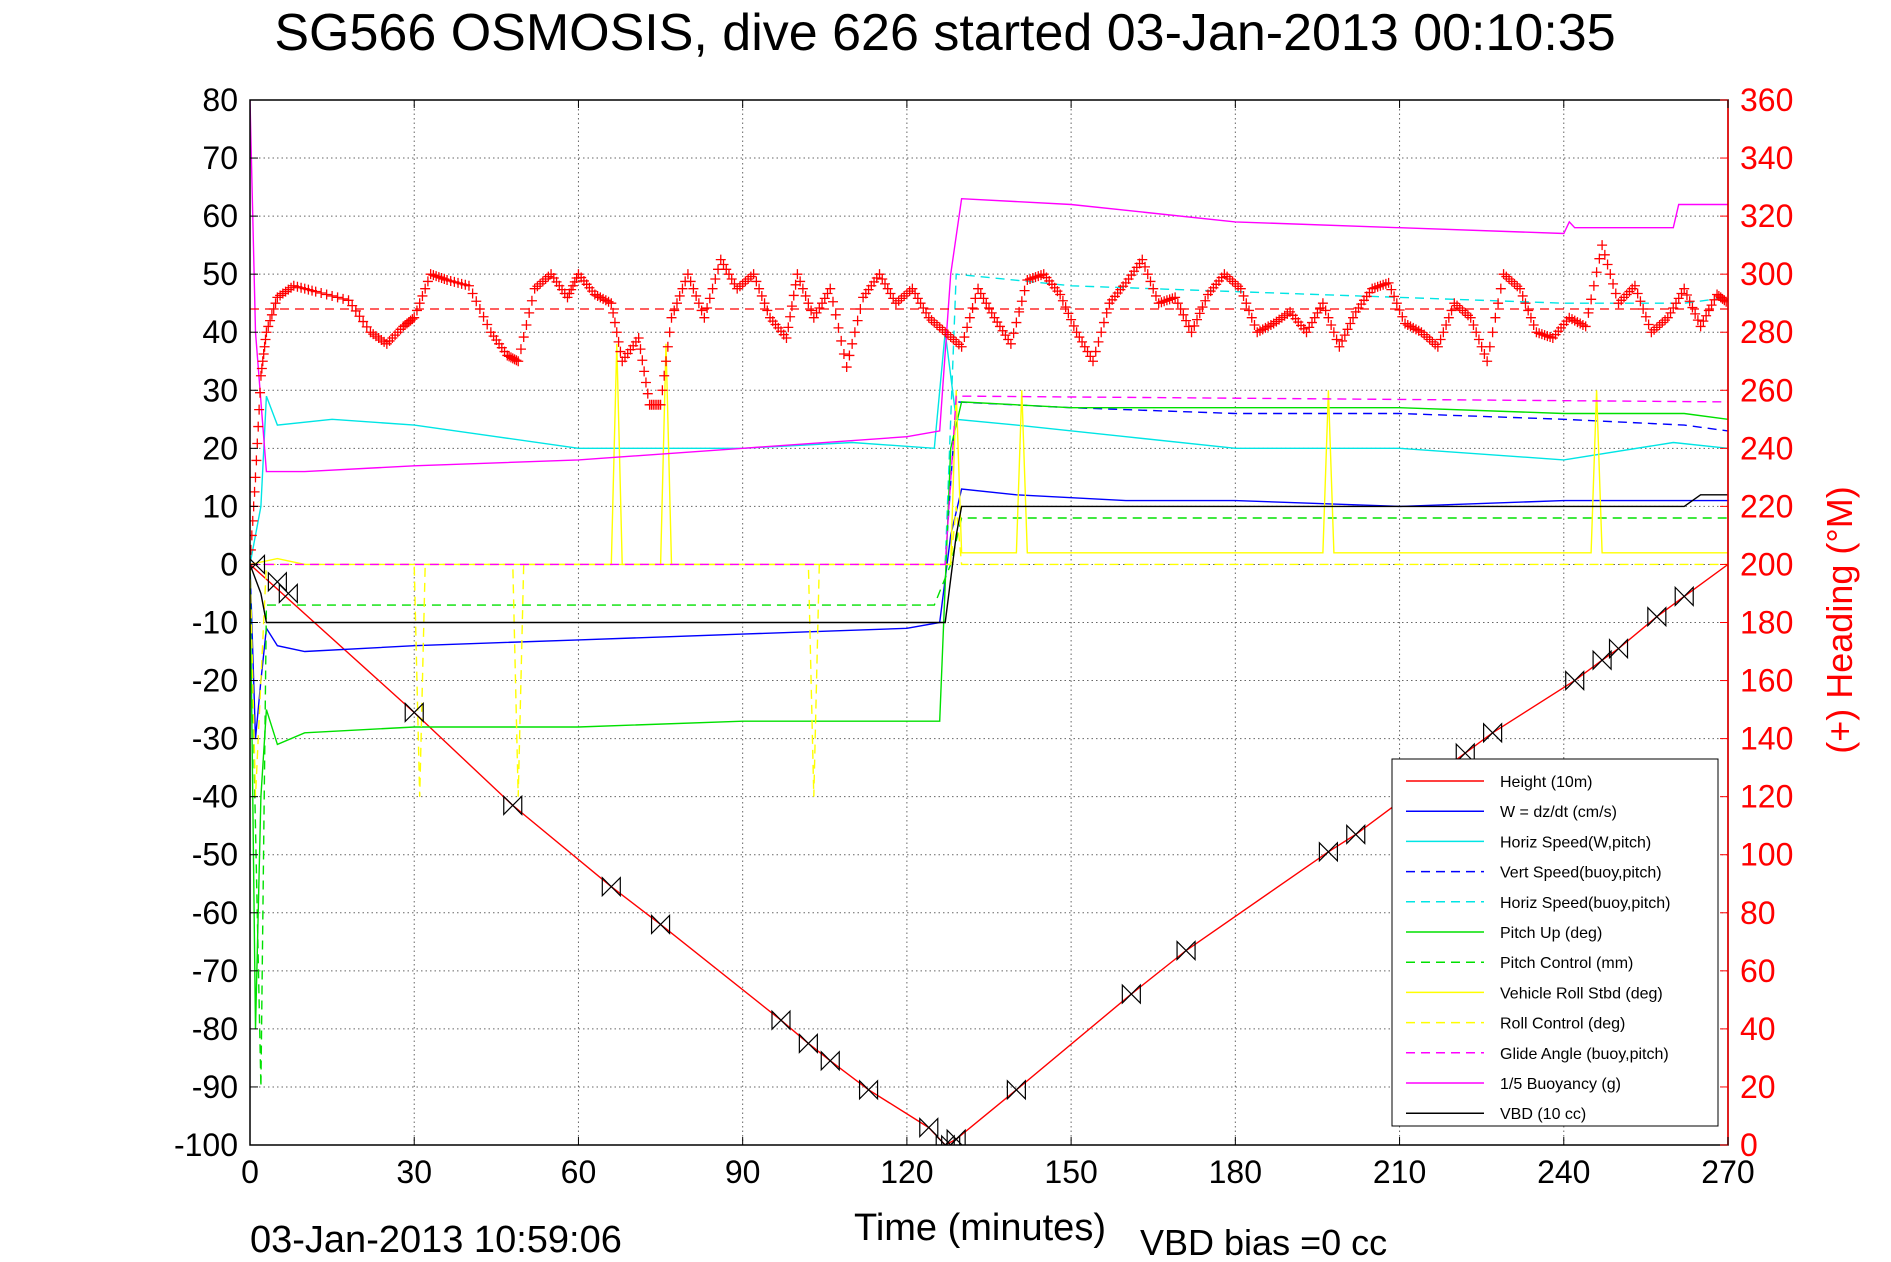 The width and height of the screenshot is (1891, 1262). What do you see at coordinates (1766, 158) in the screenshot?
I see `y-right-tick-label: 340` at bounding box center [1766, 158].